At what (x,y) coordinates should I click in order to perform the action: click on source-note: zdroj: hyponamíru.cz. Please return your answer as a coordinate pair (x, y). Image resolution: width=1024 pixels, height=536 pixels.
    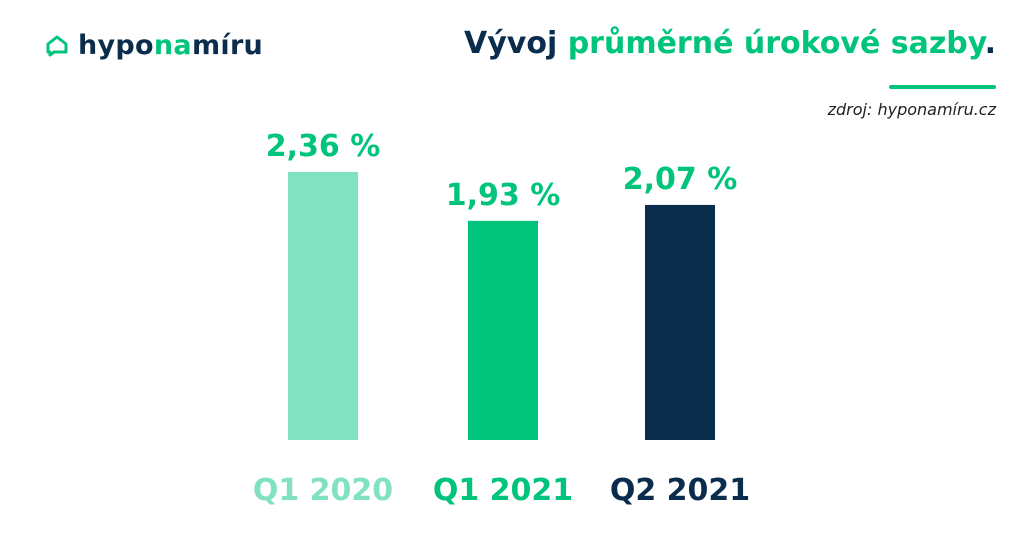
    Looking at the image, I should click on (911, 109).